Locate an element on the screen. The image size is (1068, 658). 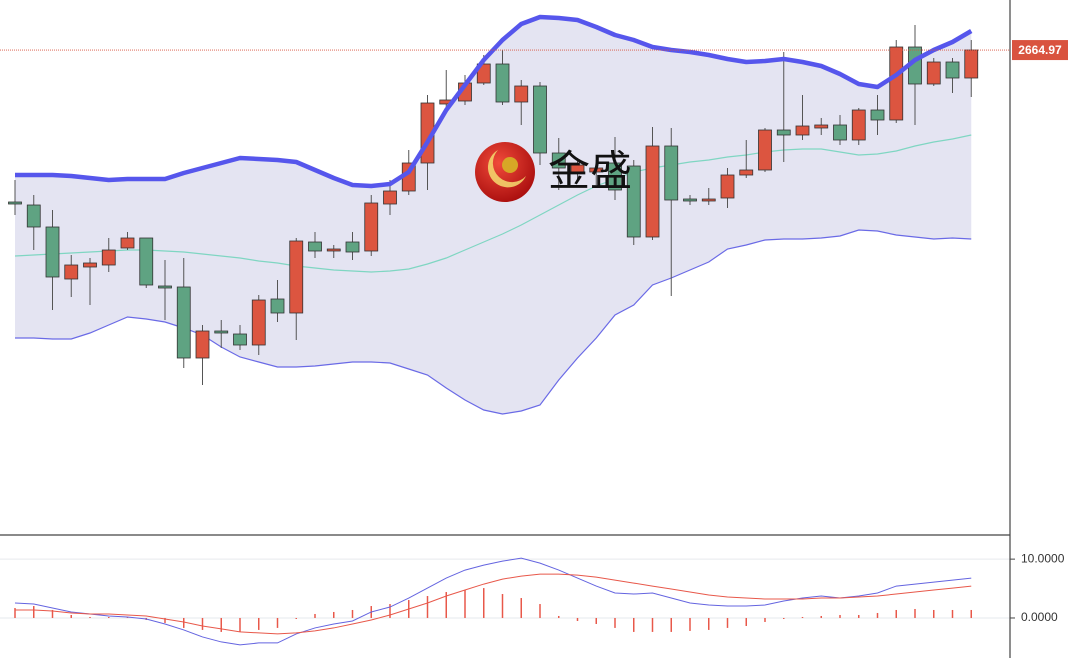
last-price-badge is located at coordinates (1040, 50).